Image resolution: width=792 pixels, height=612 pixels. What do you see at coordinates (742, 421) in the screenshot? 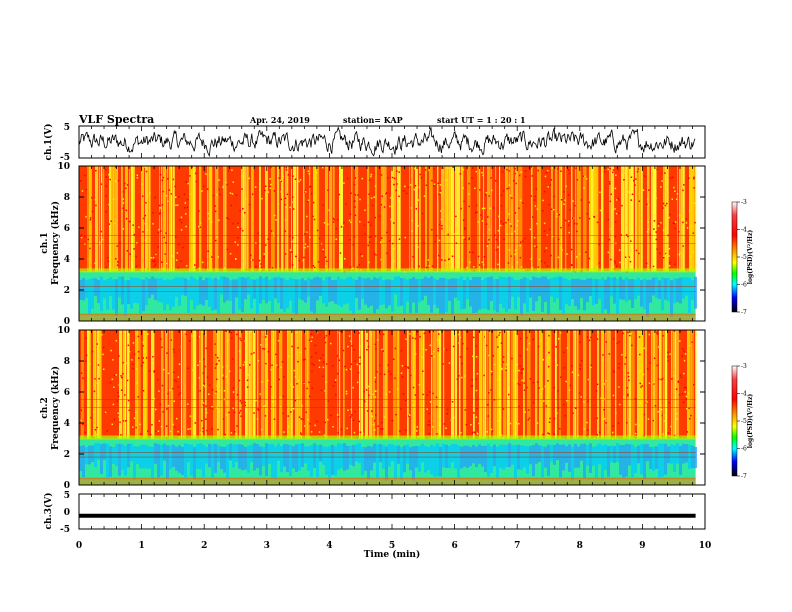
I see `ch2-colorbar: -3-4-5-6-7 log(PSD)(V²/Hz)` at bounding box center [742, 421].